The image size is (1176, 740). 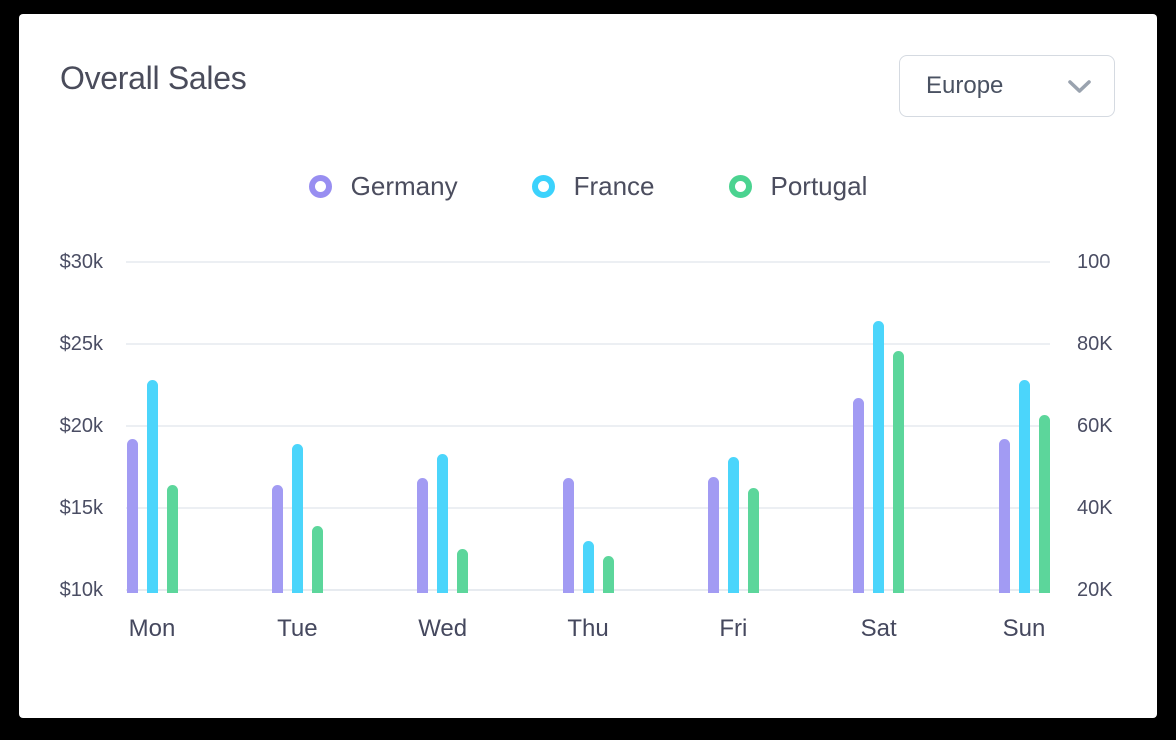 What do you see at coordinates (543, 186) in the screenshot?
I see `legend-ring-france-icon` at bounding box center [543, 186].